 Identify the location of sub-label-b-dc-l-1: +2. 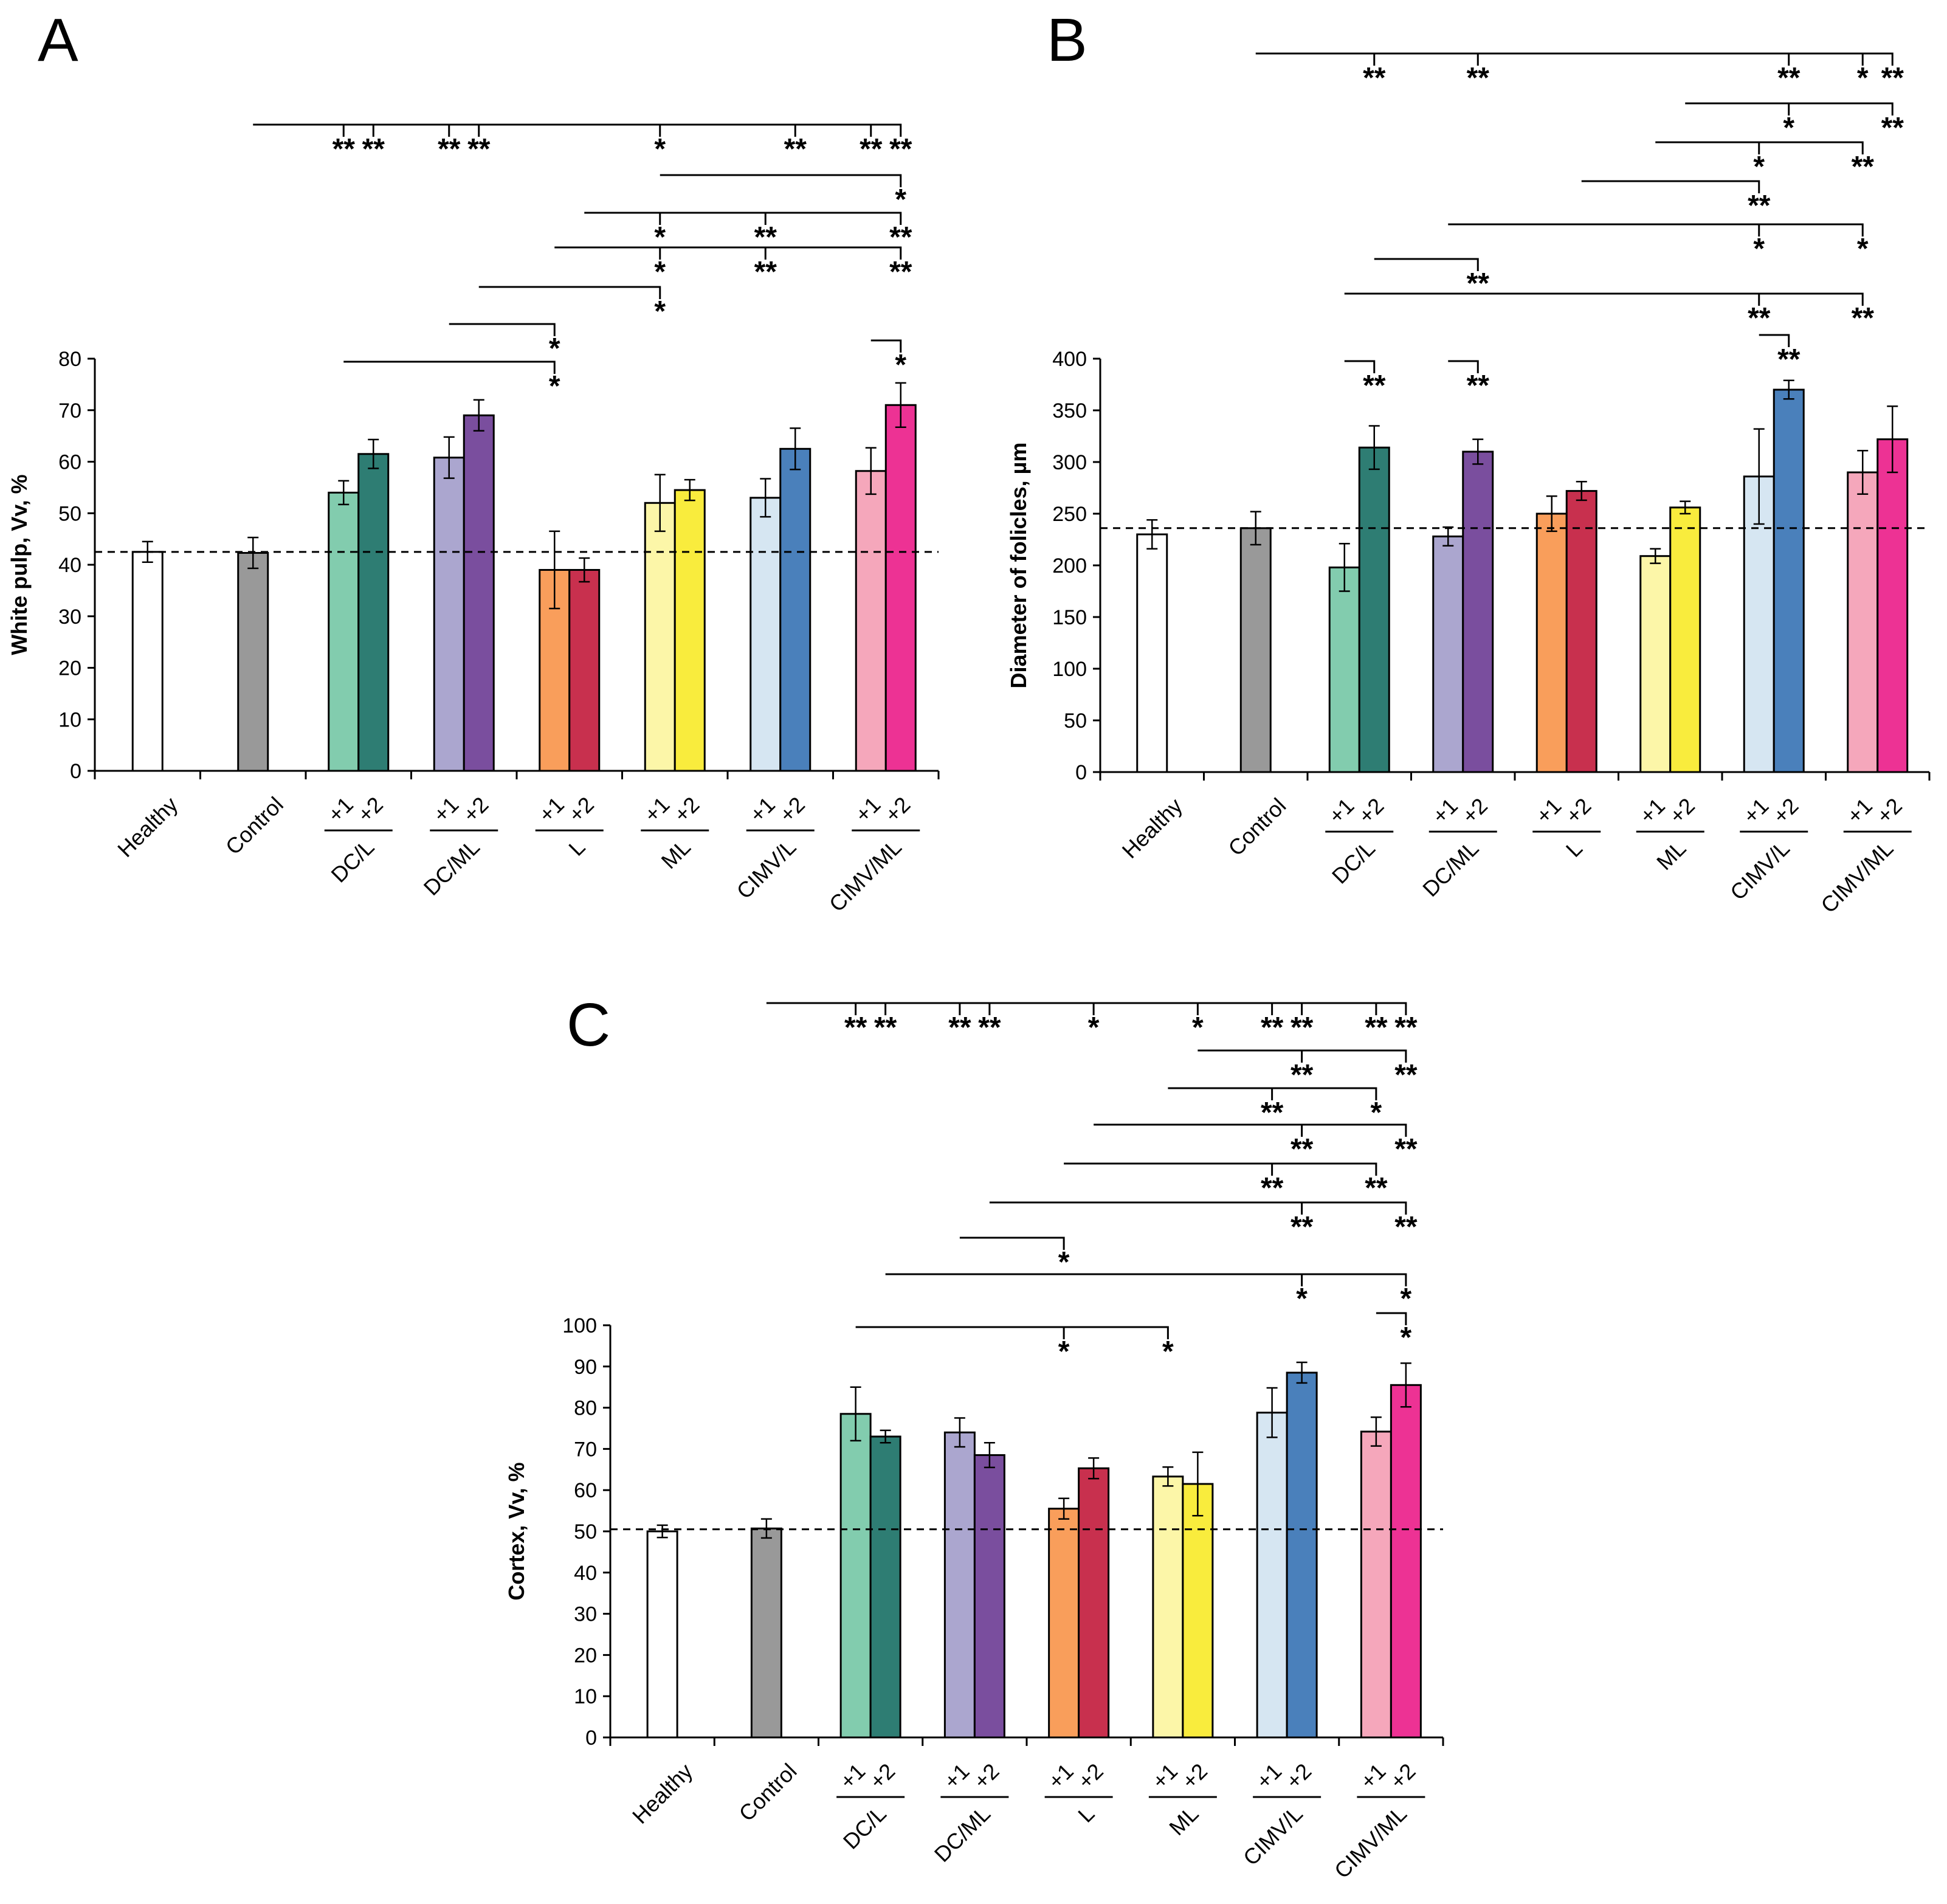
(1370, 811).